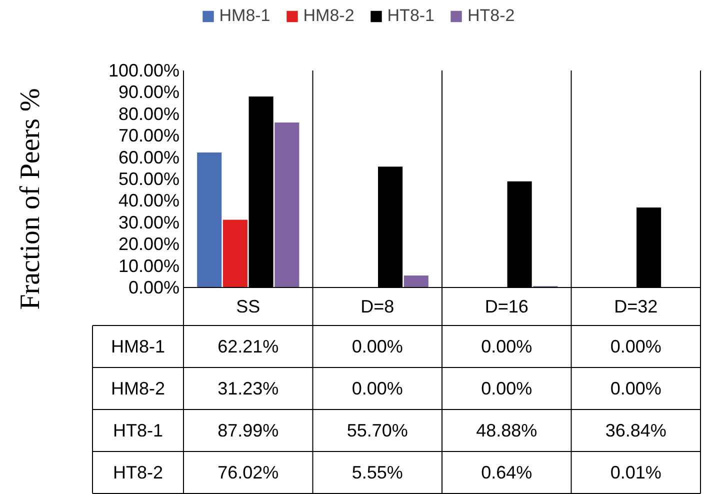 The width and height of the screenshot is (715, 494). I want to click on x-tick-label: D=16, so click(506, 306).